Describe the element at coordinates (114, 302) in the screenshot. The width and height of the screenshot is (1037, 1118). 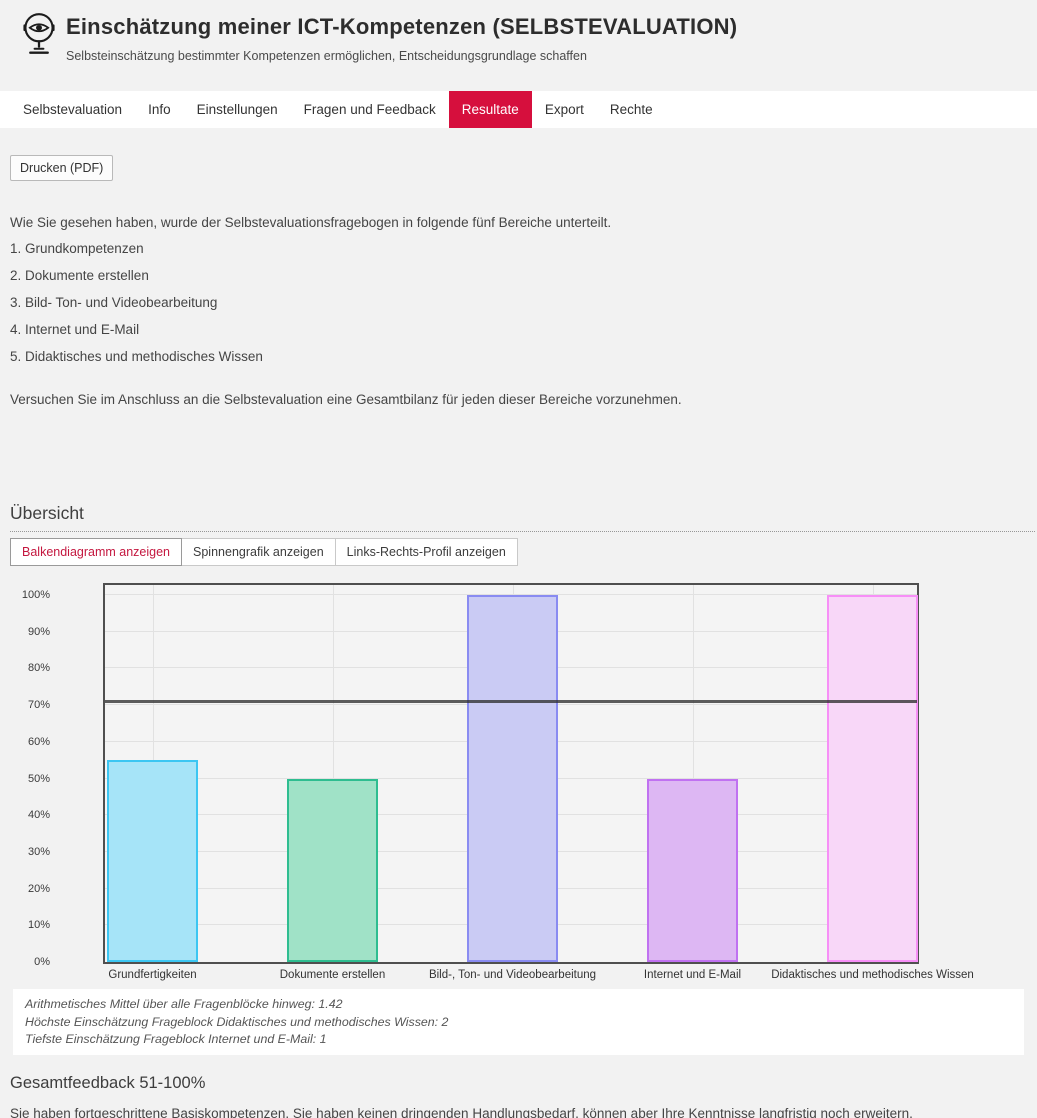
I see `intro-list-item: 3. Bild- Ton- und Videobearbeitung` at that location.